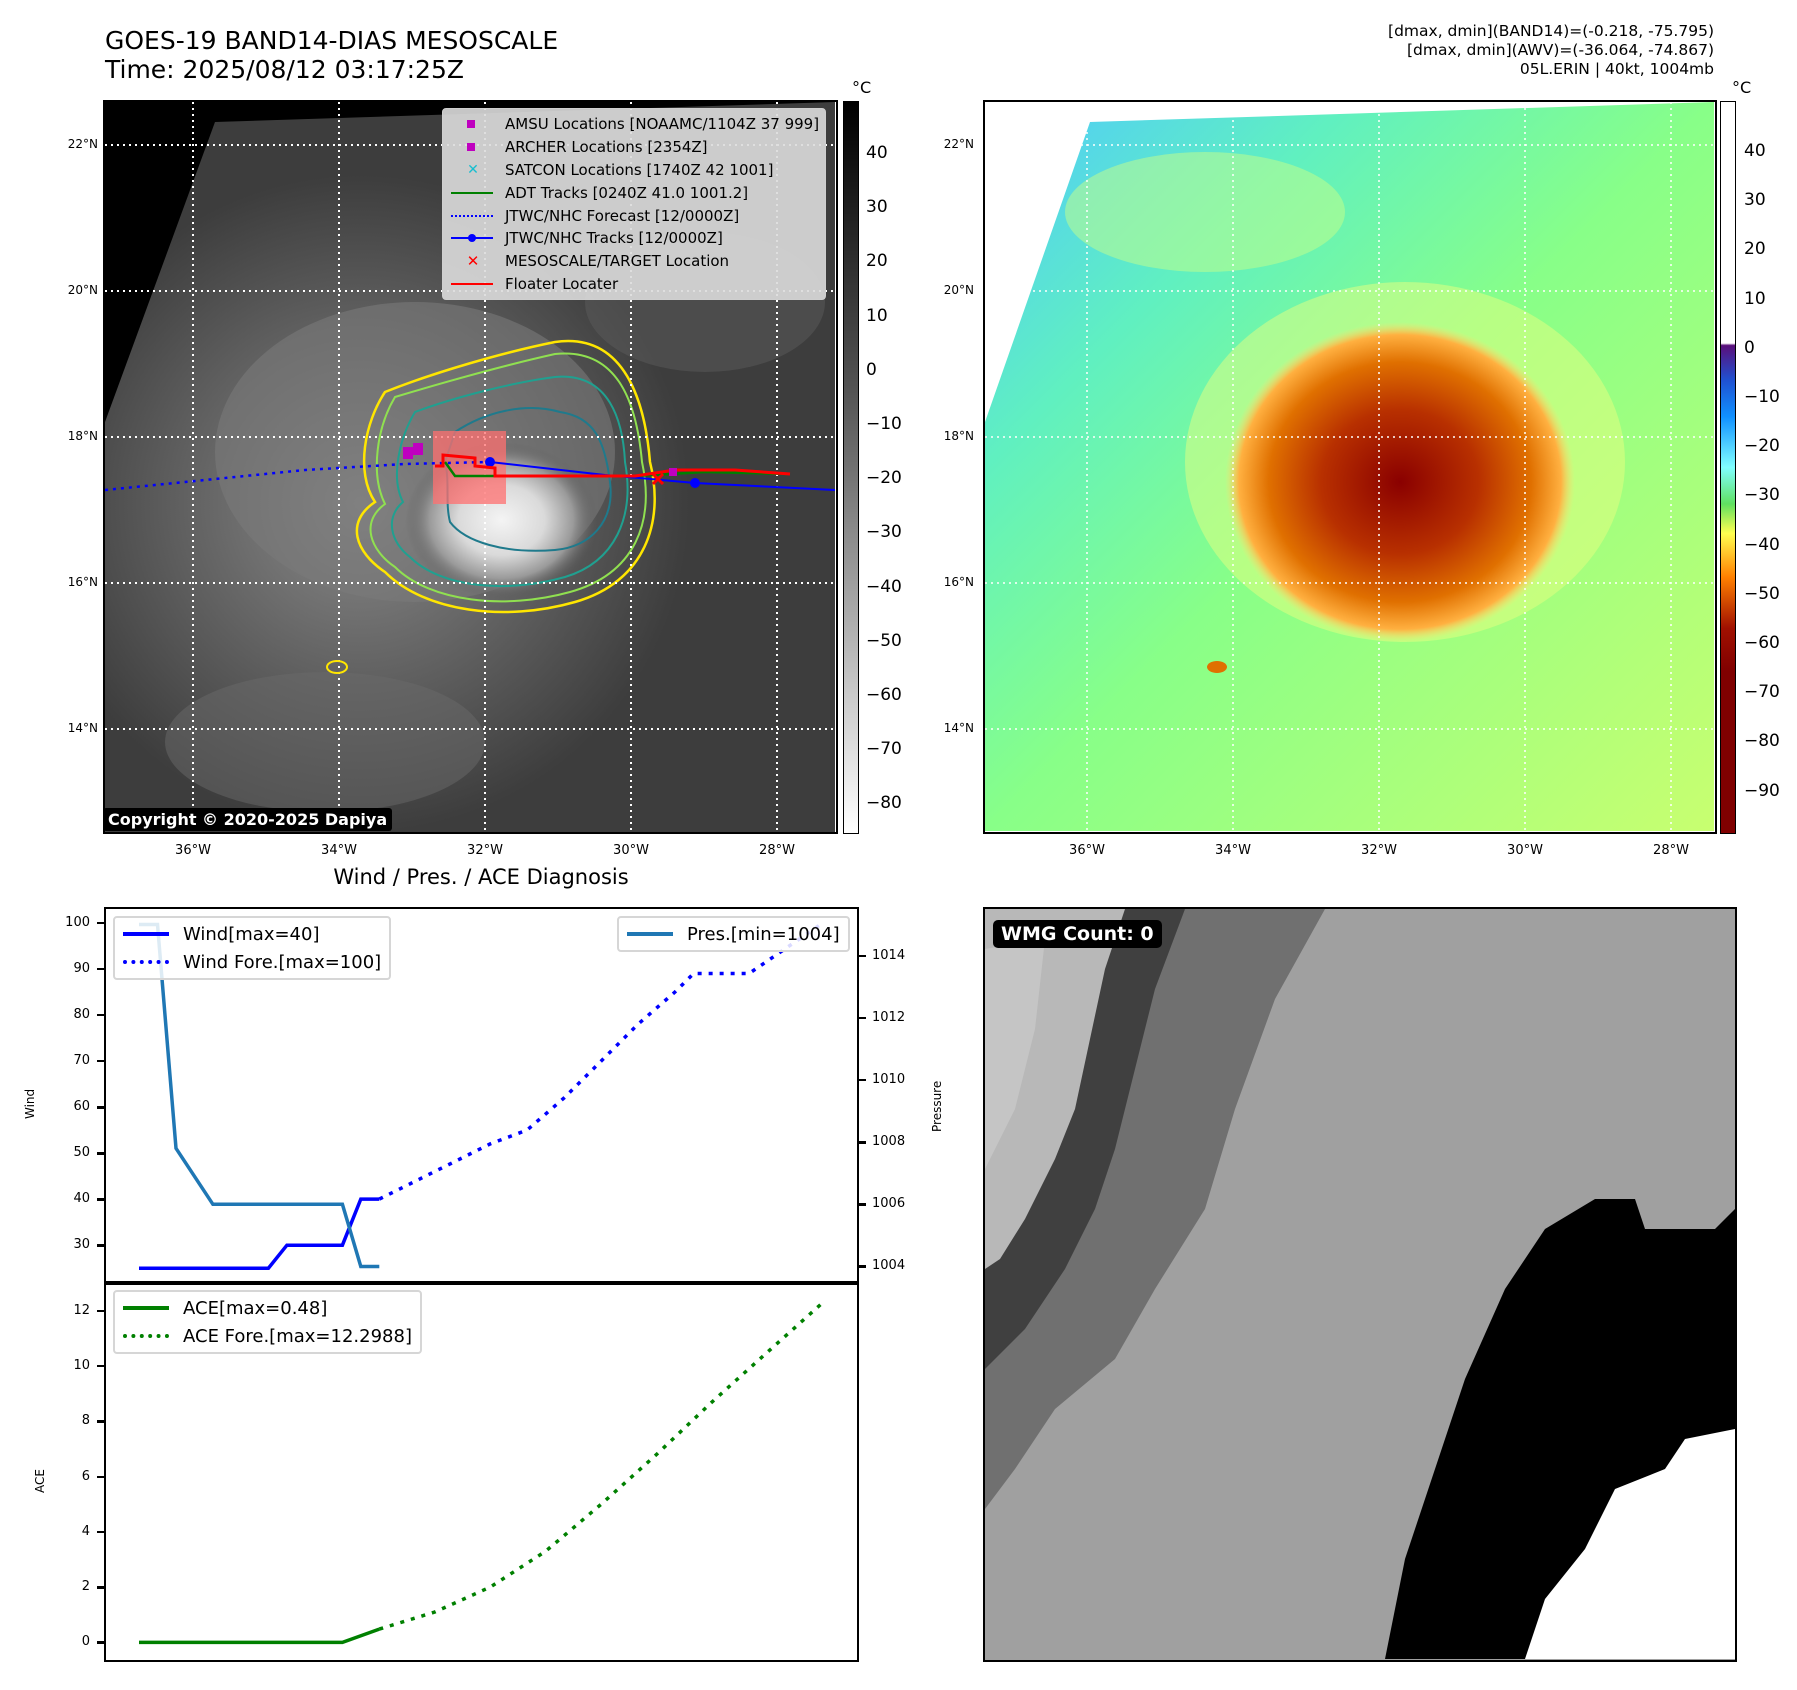  What do you see at coordinates (81, 1310) in the screenshot?
I see `axis-tick-label: 12` at bounding box center [81, 1310].